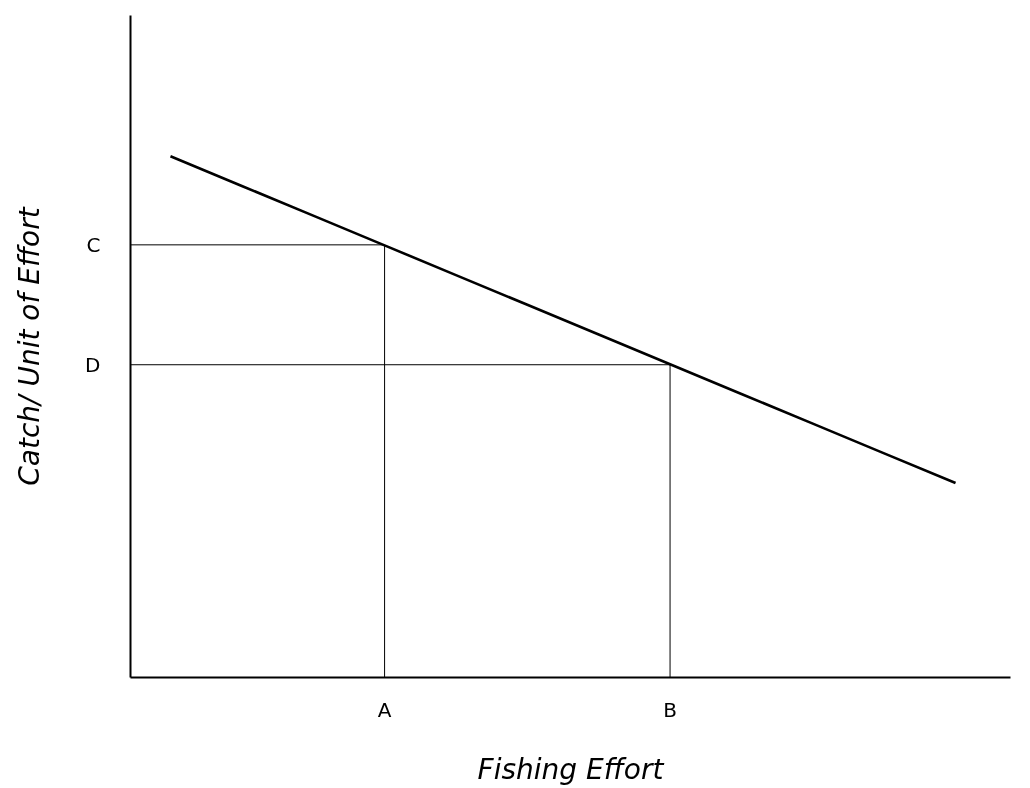 The width and height of the screenshot is (1030, 788). What do you see at coordinates (670, 709) in the screenshot?
I see `x-tick-label: B` at bounding box center [670, 709].